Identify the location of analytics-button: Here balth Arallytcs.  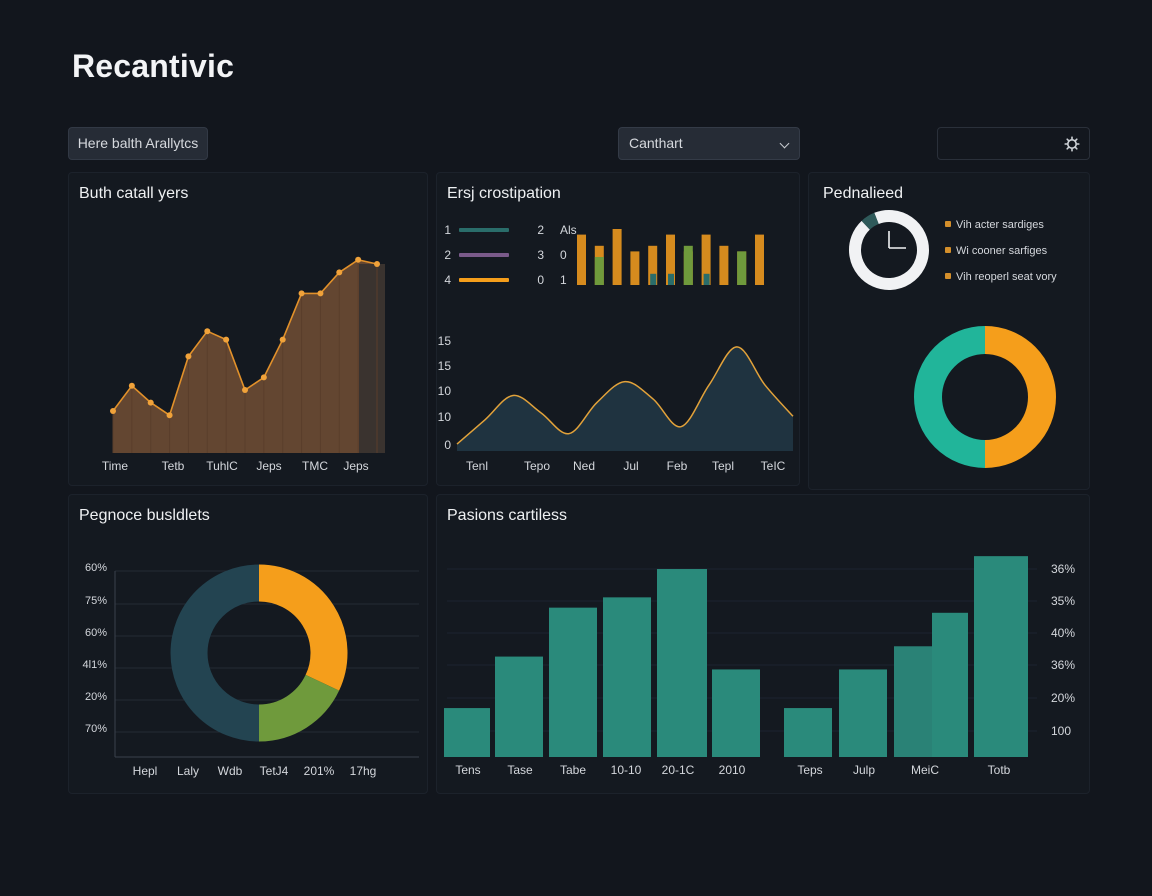
(138, 143).